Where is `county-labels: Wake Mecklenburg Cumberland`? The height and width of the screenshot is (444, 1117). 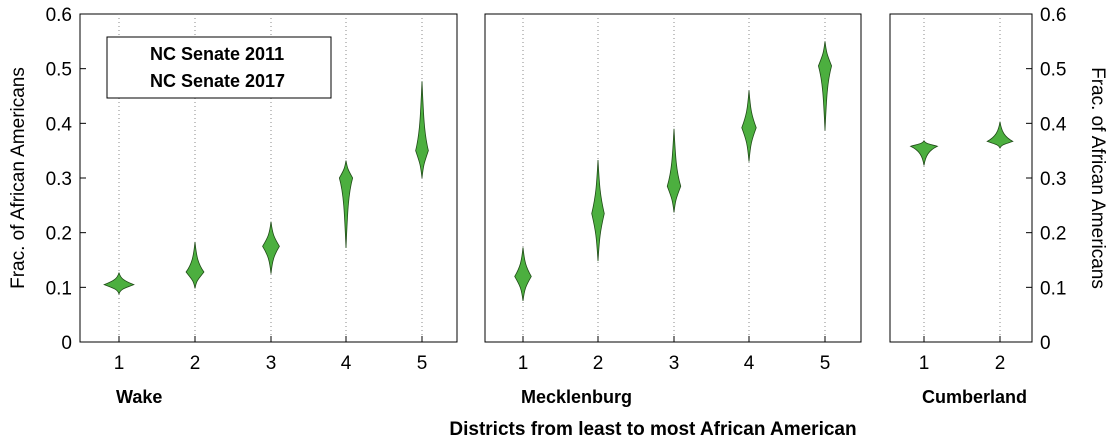 county-labels: Wake Mecklenburg Cumberland is located at coordinates (571, 397).